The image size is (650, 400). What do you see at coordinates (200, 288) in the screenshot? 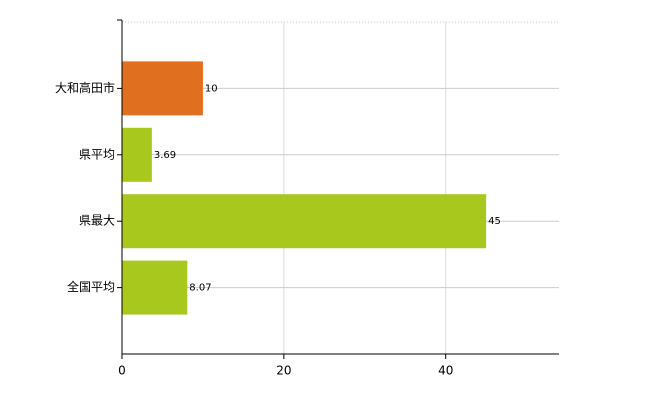
I see `value-label: 8.07` at bounding box center [200, 288].